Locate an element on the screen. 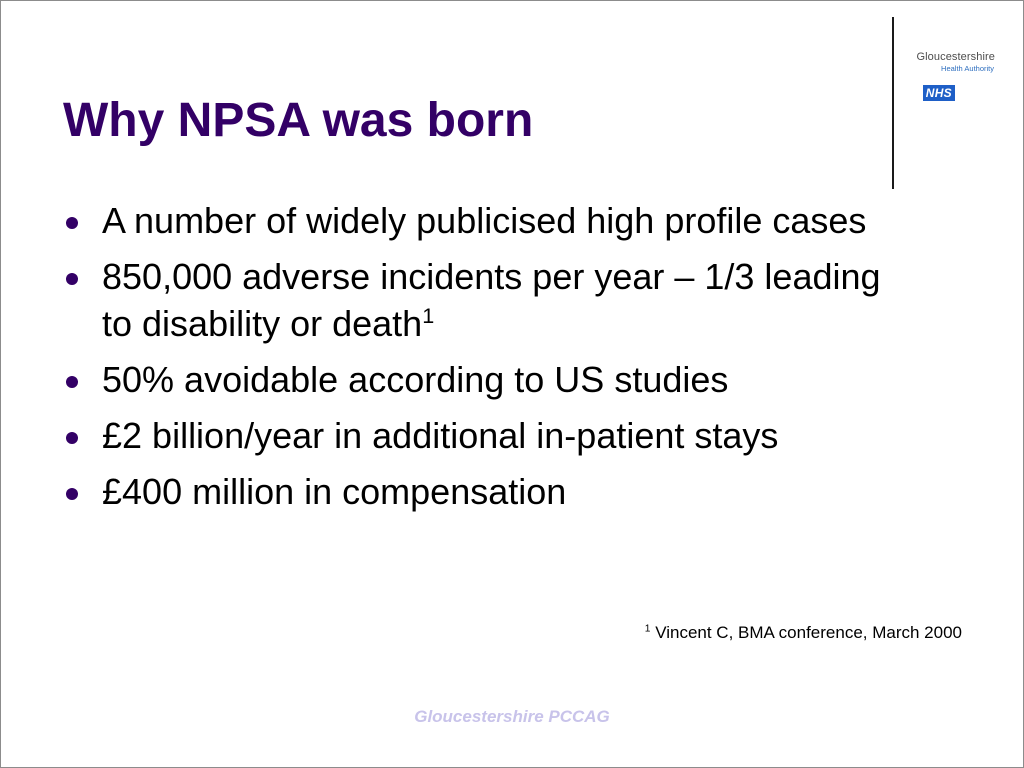  bullet-text: 50% avoidable according to US studies is located at coordinates (415, 379).